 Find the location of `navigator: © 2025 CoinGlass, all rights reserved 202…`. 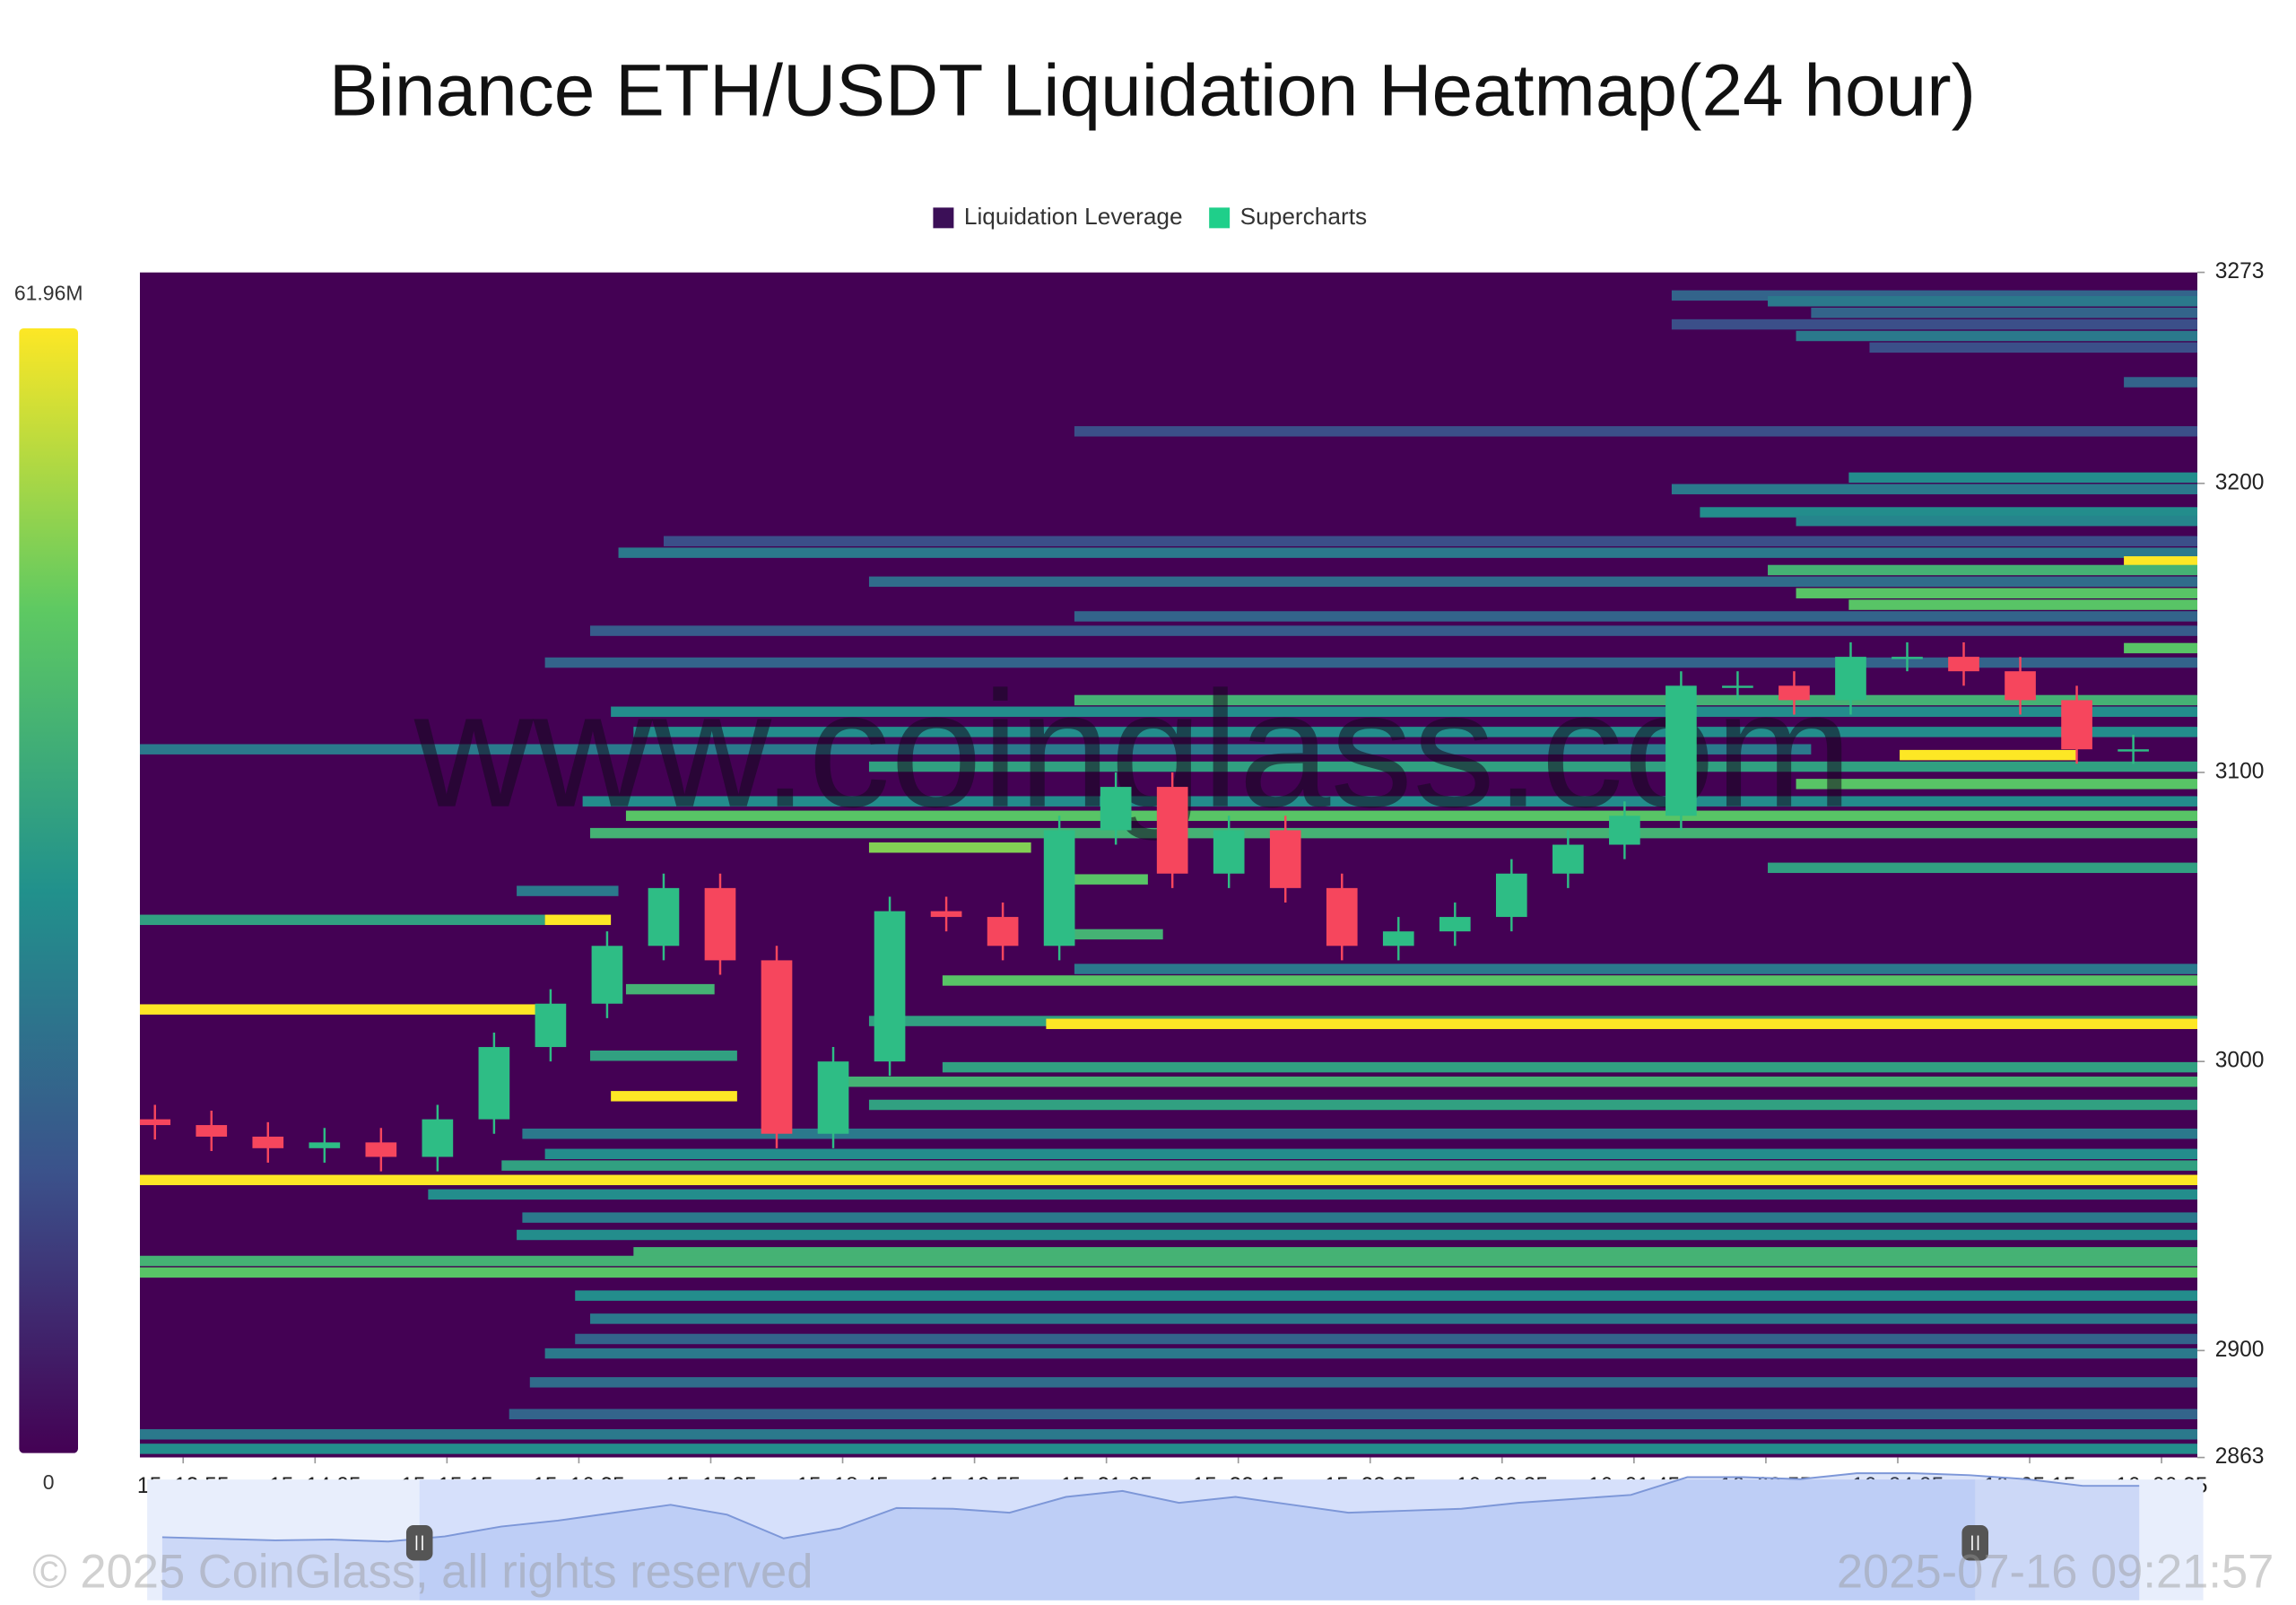

navigator: © 2025 CoinGlass, all rights reserved 202… is located at coordinates (1153, 1536).